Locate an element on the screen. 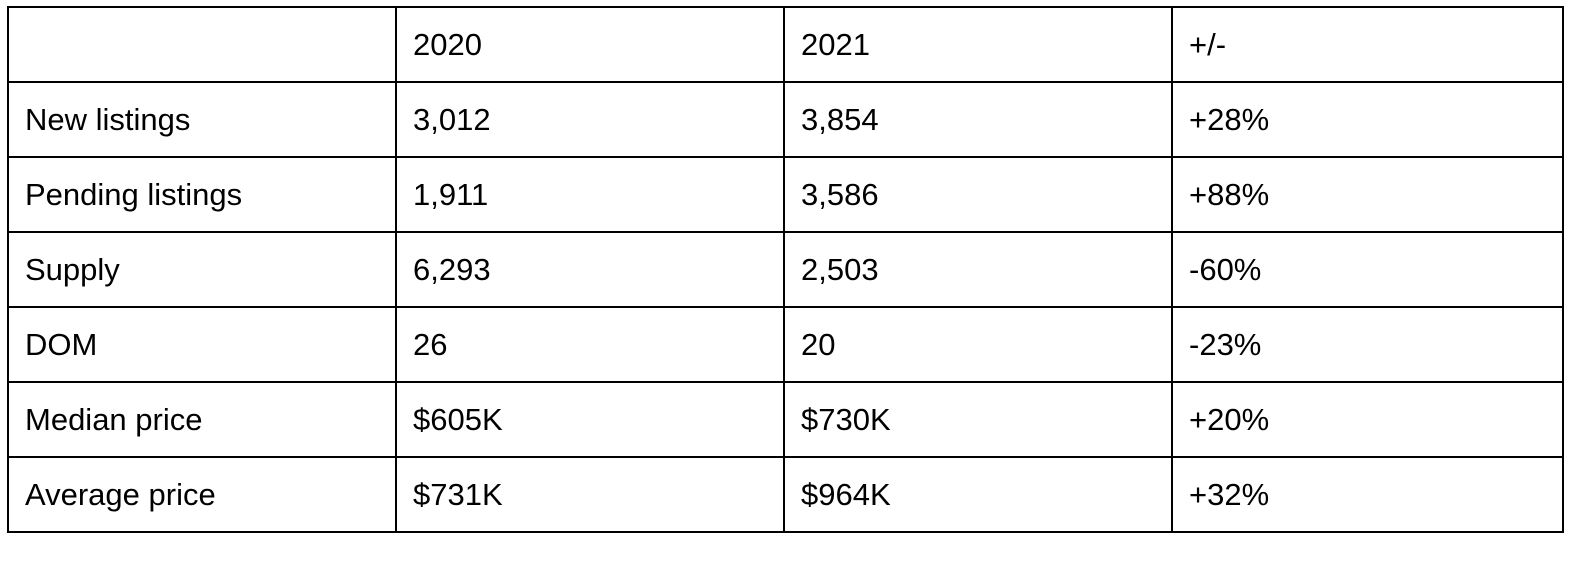  value-cell-2020: 26 is located at coordinates (590, 344).